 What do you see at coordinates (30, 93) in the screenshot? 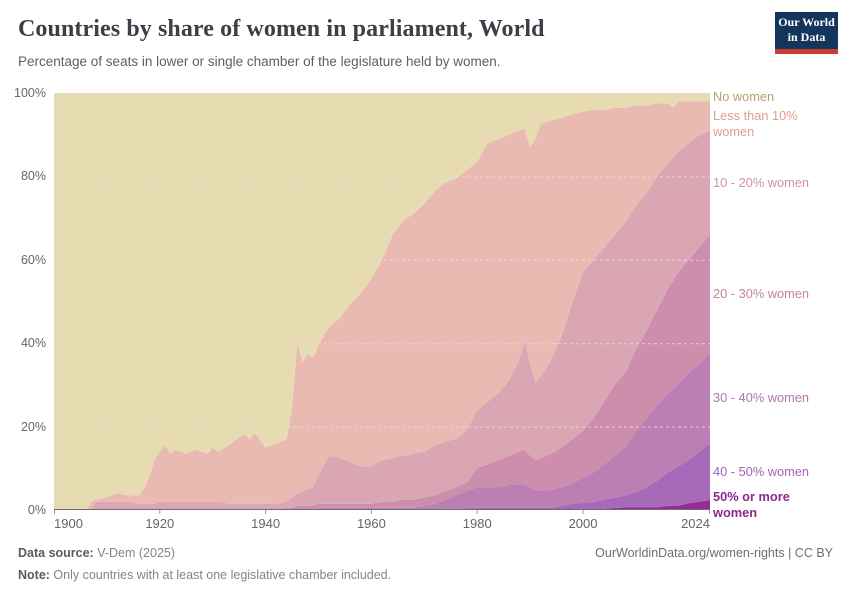
I see `y-tick-label: 100%` at bounding box center [30, 93].